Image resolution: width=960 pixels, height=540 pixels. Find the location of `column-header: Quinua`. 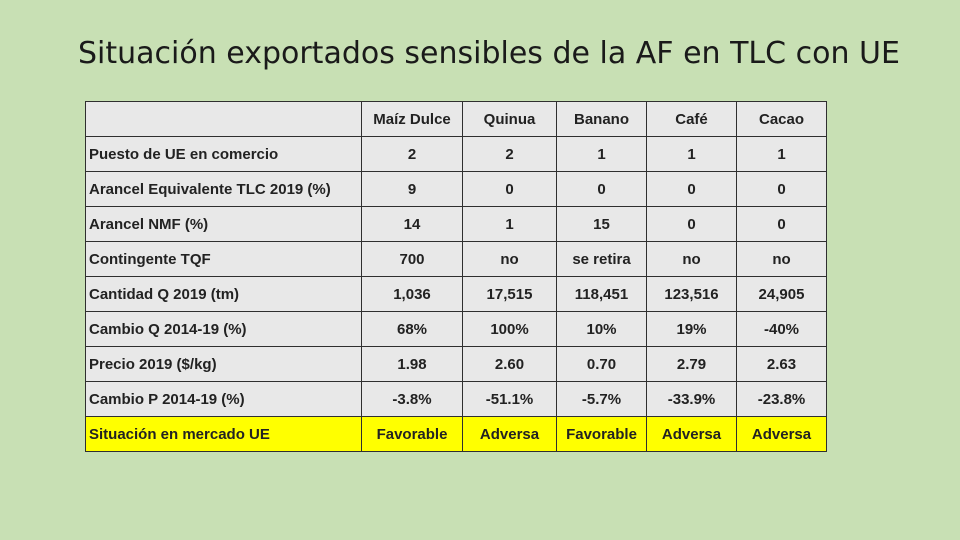

column-header: Quinua is located at coordinates (509, 119).